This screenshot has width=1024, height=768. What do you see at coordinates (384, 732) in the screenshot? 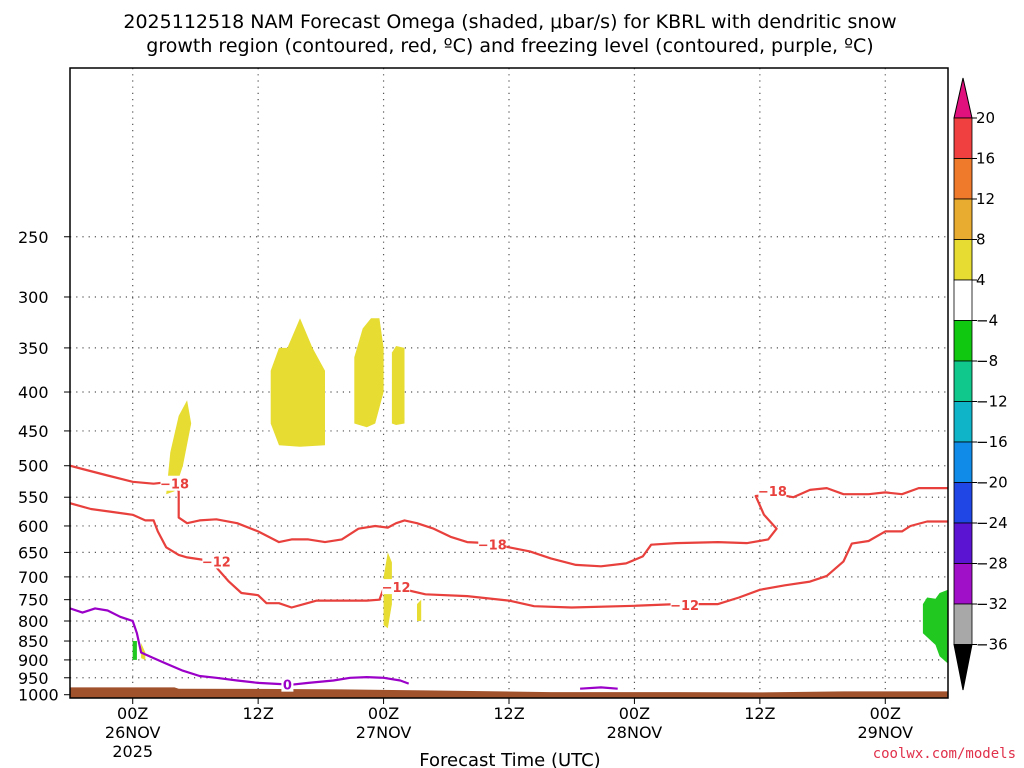
I see `x-tick-label: 27NOV` at bounding box center [384, 732].